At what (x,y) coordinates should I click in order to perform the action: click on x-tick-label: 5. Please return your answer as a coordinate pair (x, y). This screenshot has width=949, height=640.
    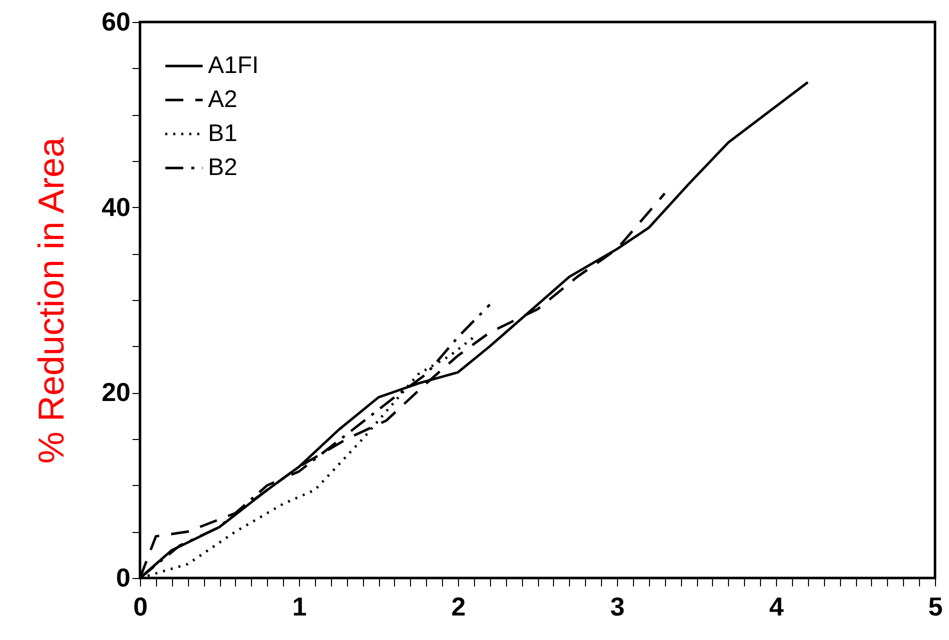
    Looking at the image, I should click on (935, 607).